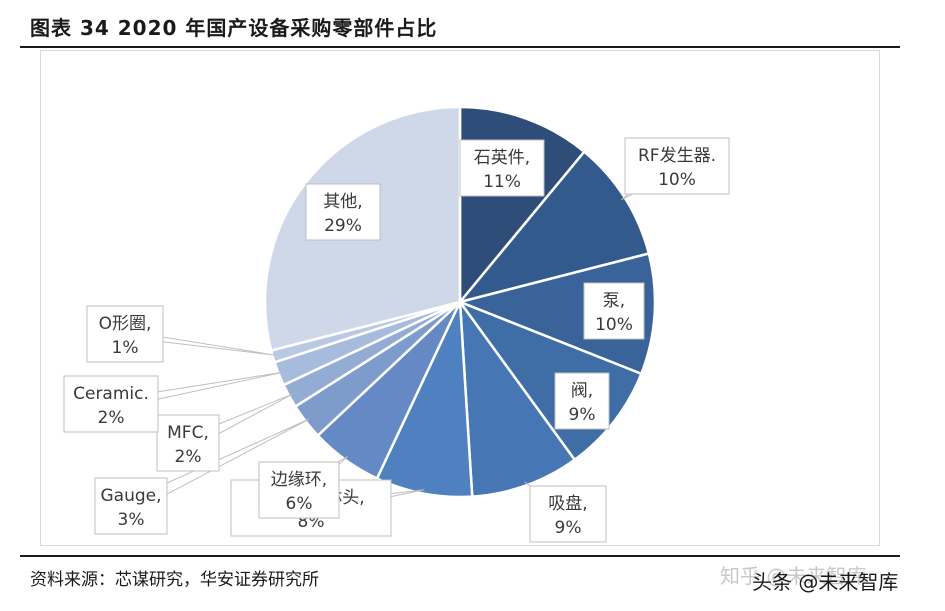  I want to click on slice-name-label: Gauge,, so click(130, 496).